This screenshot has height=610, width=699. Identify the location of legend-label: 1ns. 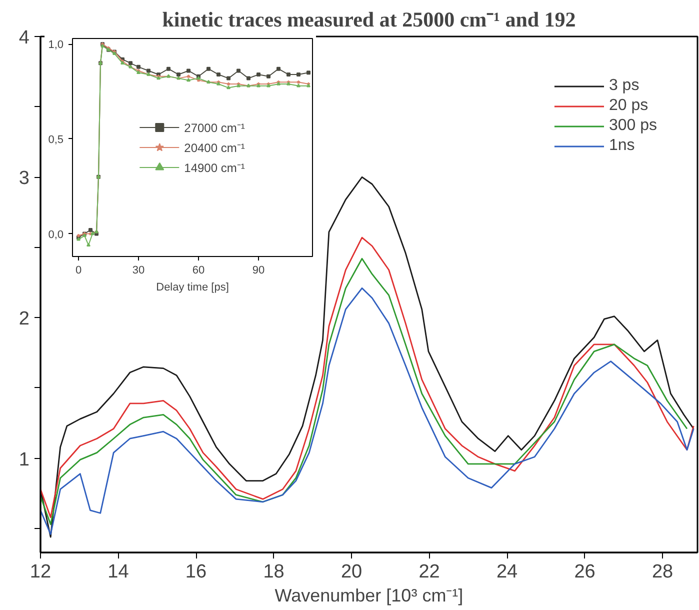
(621, 146).